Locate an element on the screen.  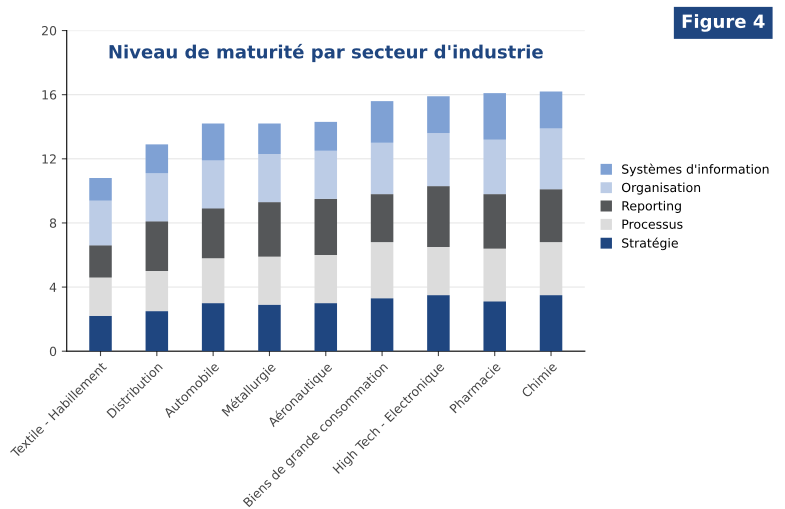
text: Niveau de maturité par secteur d'industrie is located at coordinates (326, 53).